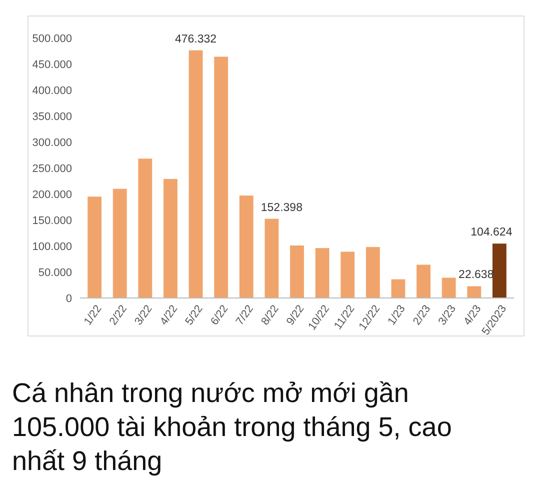  I want to click on y-tick-label: 150.000, so click(52, 220).